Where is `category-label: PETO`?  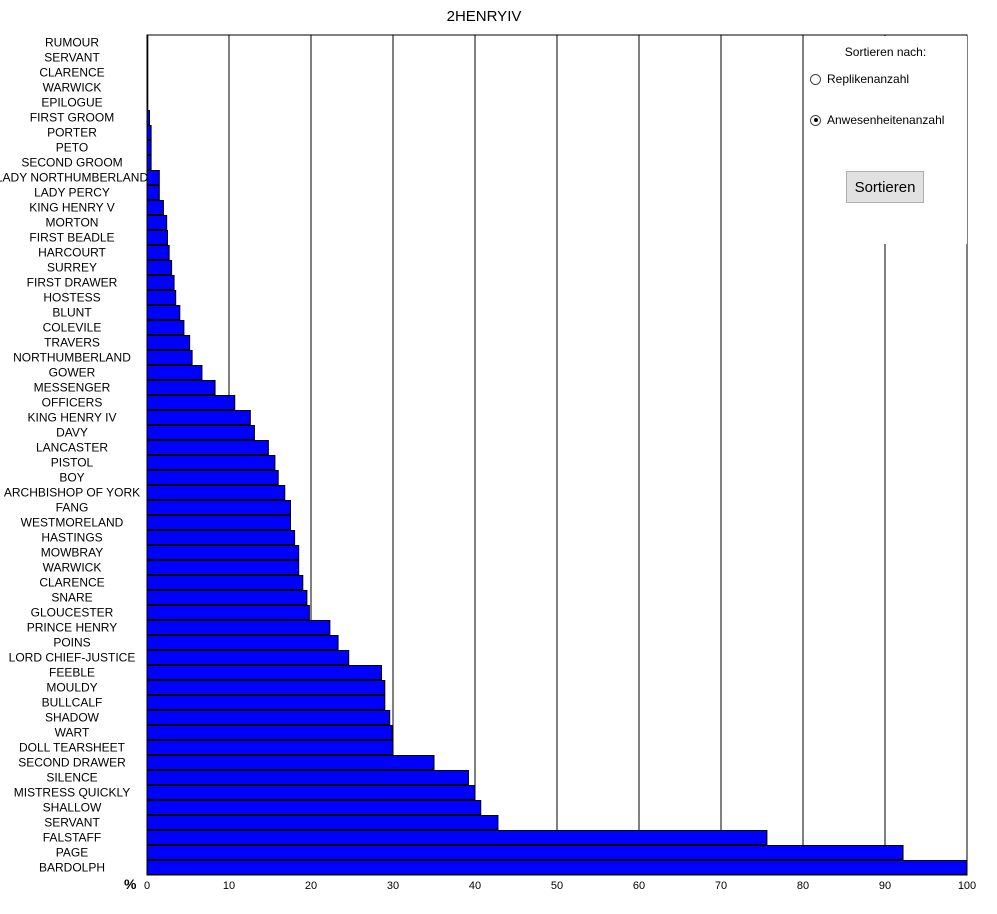 category-label: PETO is located at coordinates (72, 148).